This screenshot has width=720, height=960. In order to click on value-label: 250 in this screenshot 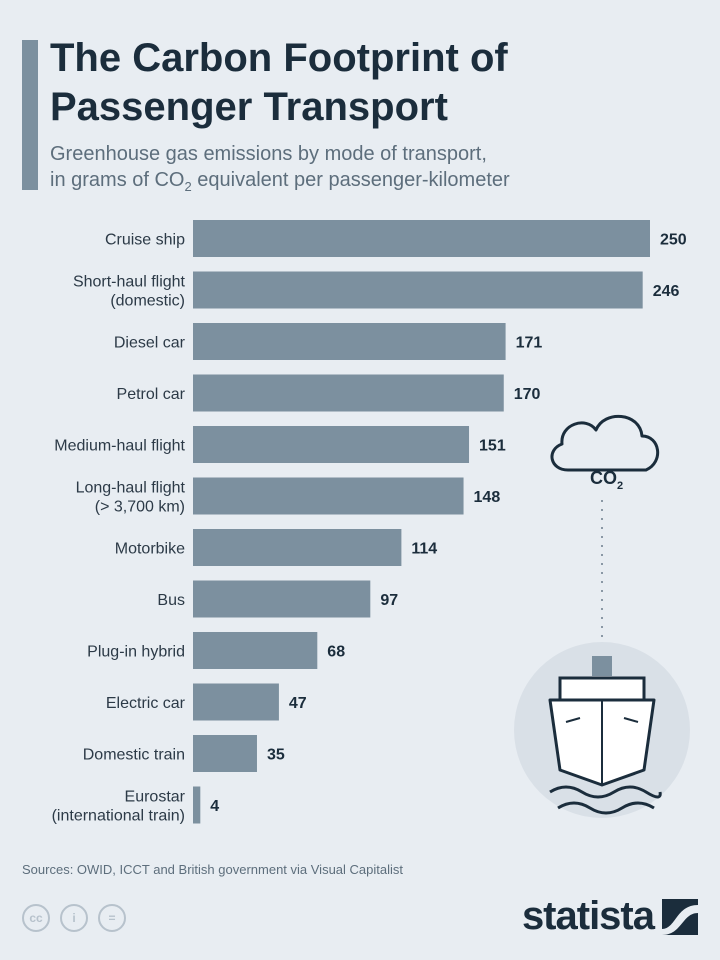, I will do `click(673, 240)`.